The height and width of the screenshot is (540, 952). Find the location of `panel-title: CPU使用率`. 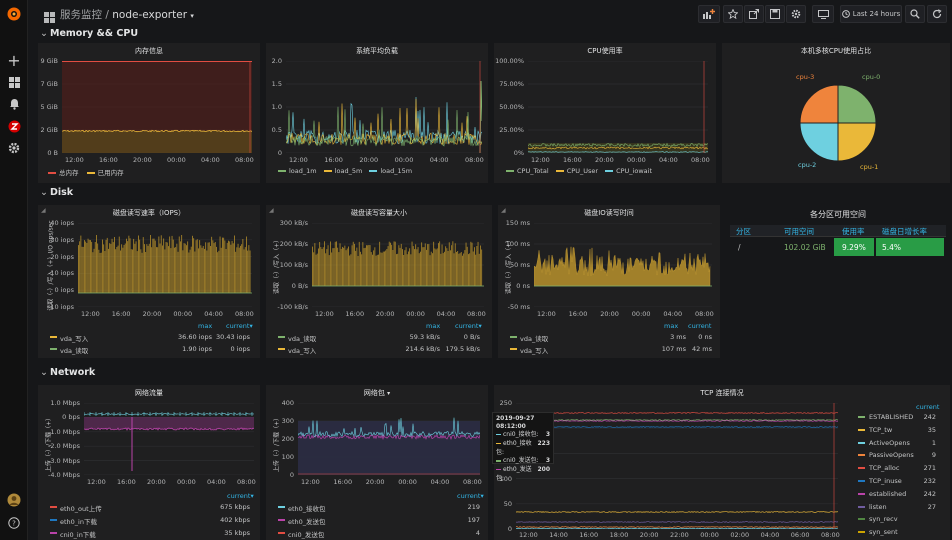

panel-title: CPU使用率 is located at coordinates (605, 51).